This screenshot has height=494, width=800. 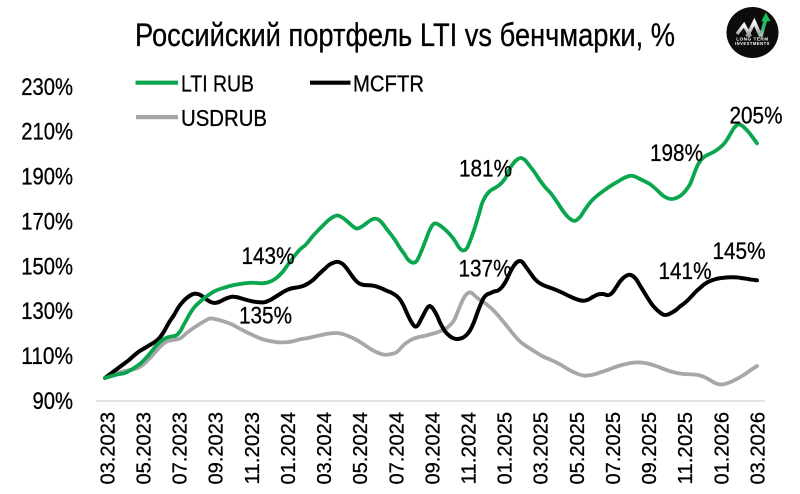 I want to click on svg-text: 150%, so click(x=47, y=266).